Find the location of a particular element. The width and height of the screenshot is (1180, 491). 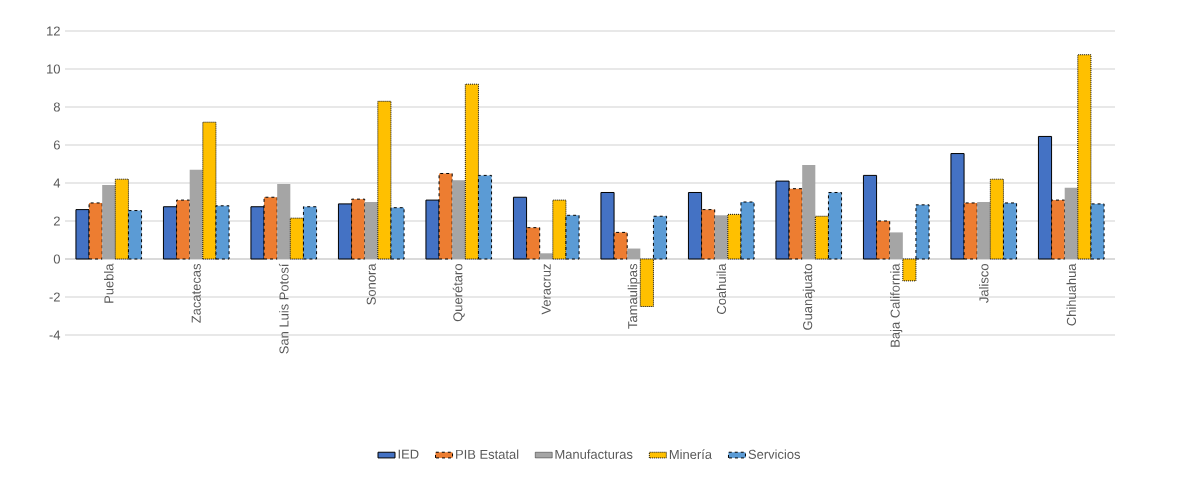

legend-label: Manufacturas is located at coordinates (594, 454).